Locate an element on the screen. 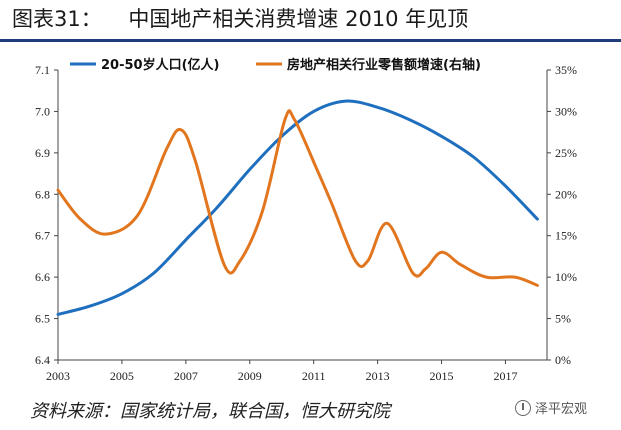  y-right-tick-label: 25% is located at coordinates (566, 153).